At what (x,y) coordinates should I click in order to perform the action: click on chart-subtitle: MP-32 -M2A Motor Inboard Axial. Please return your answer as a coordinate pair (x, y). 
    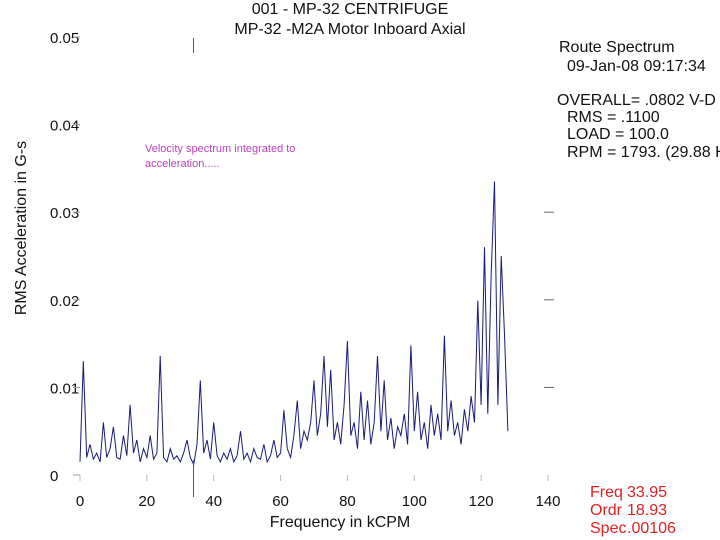
    Looking at the image, I should click on (349, 29).